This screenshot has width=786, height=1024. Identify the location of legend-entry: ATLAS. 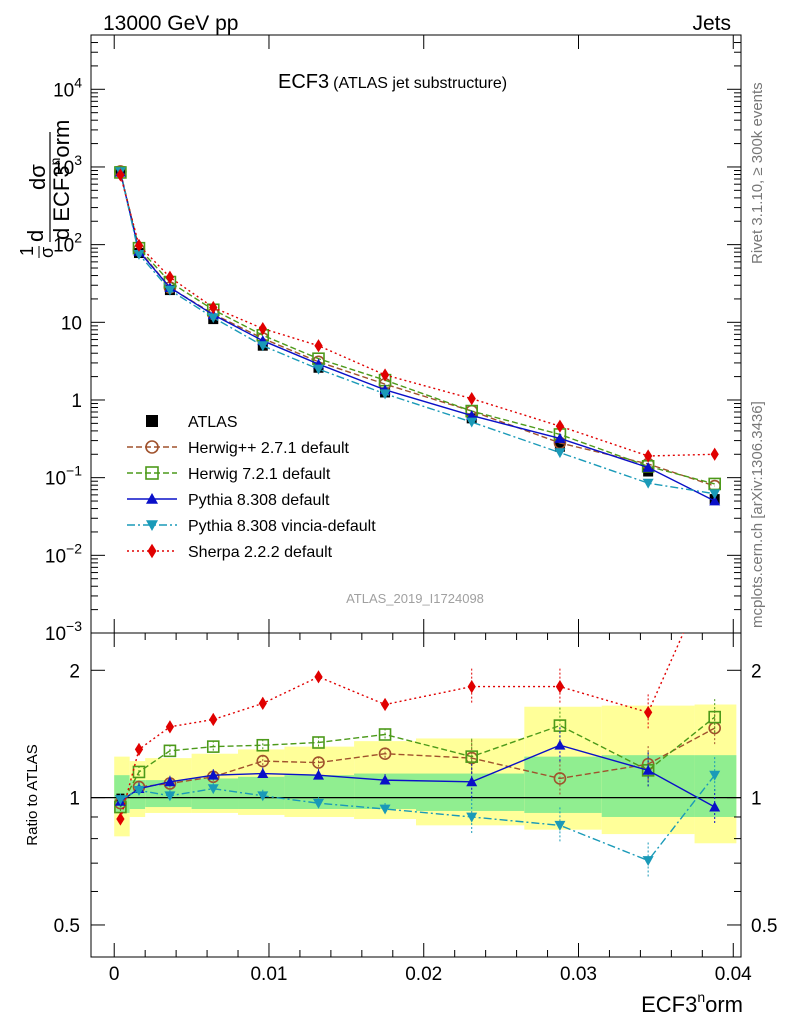
(192, 422).